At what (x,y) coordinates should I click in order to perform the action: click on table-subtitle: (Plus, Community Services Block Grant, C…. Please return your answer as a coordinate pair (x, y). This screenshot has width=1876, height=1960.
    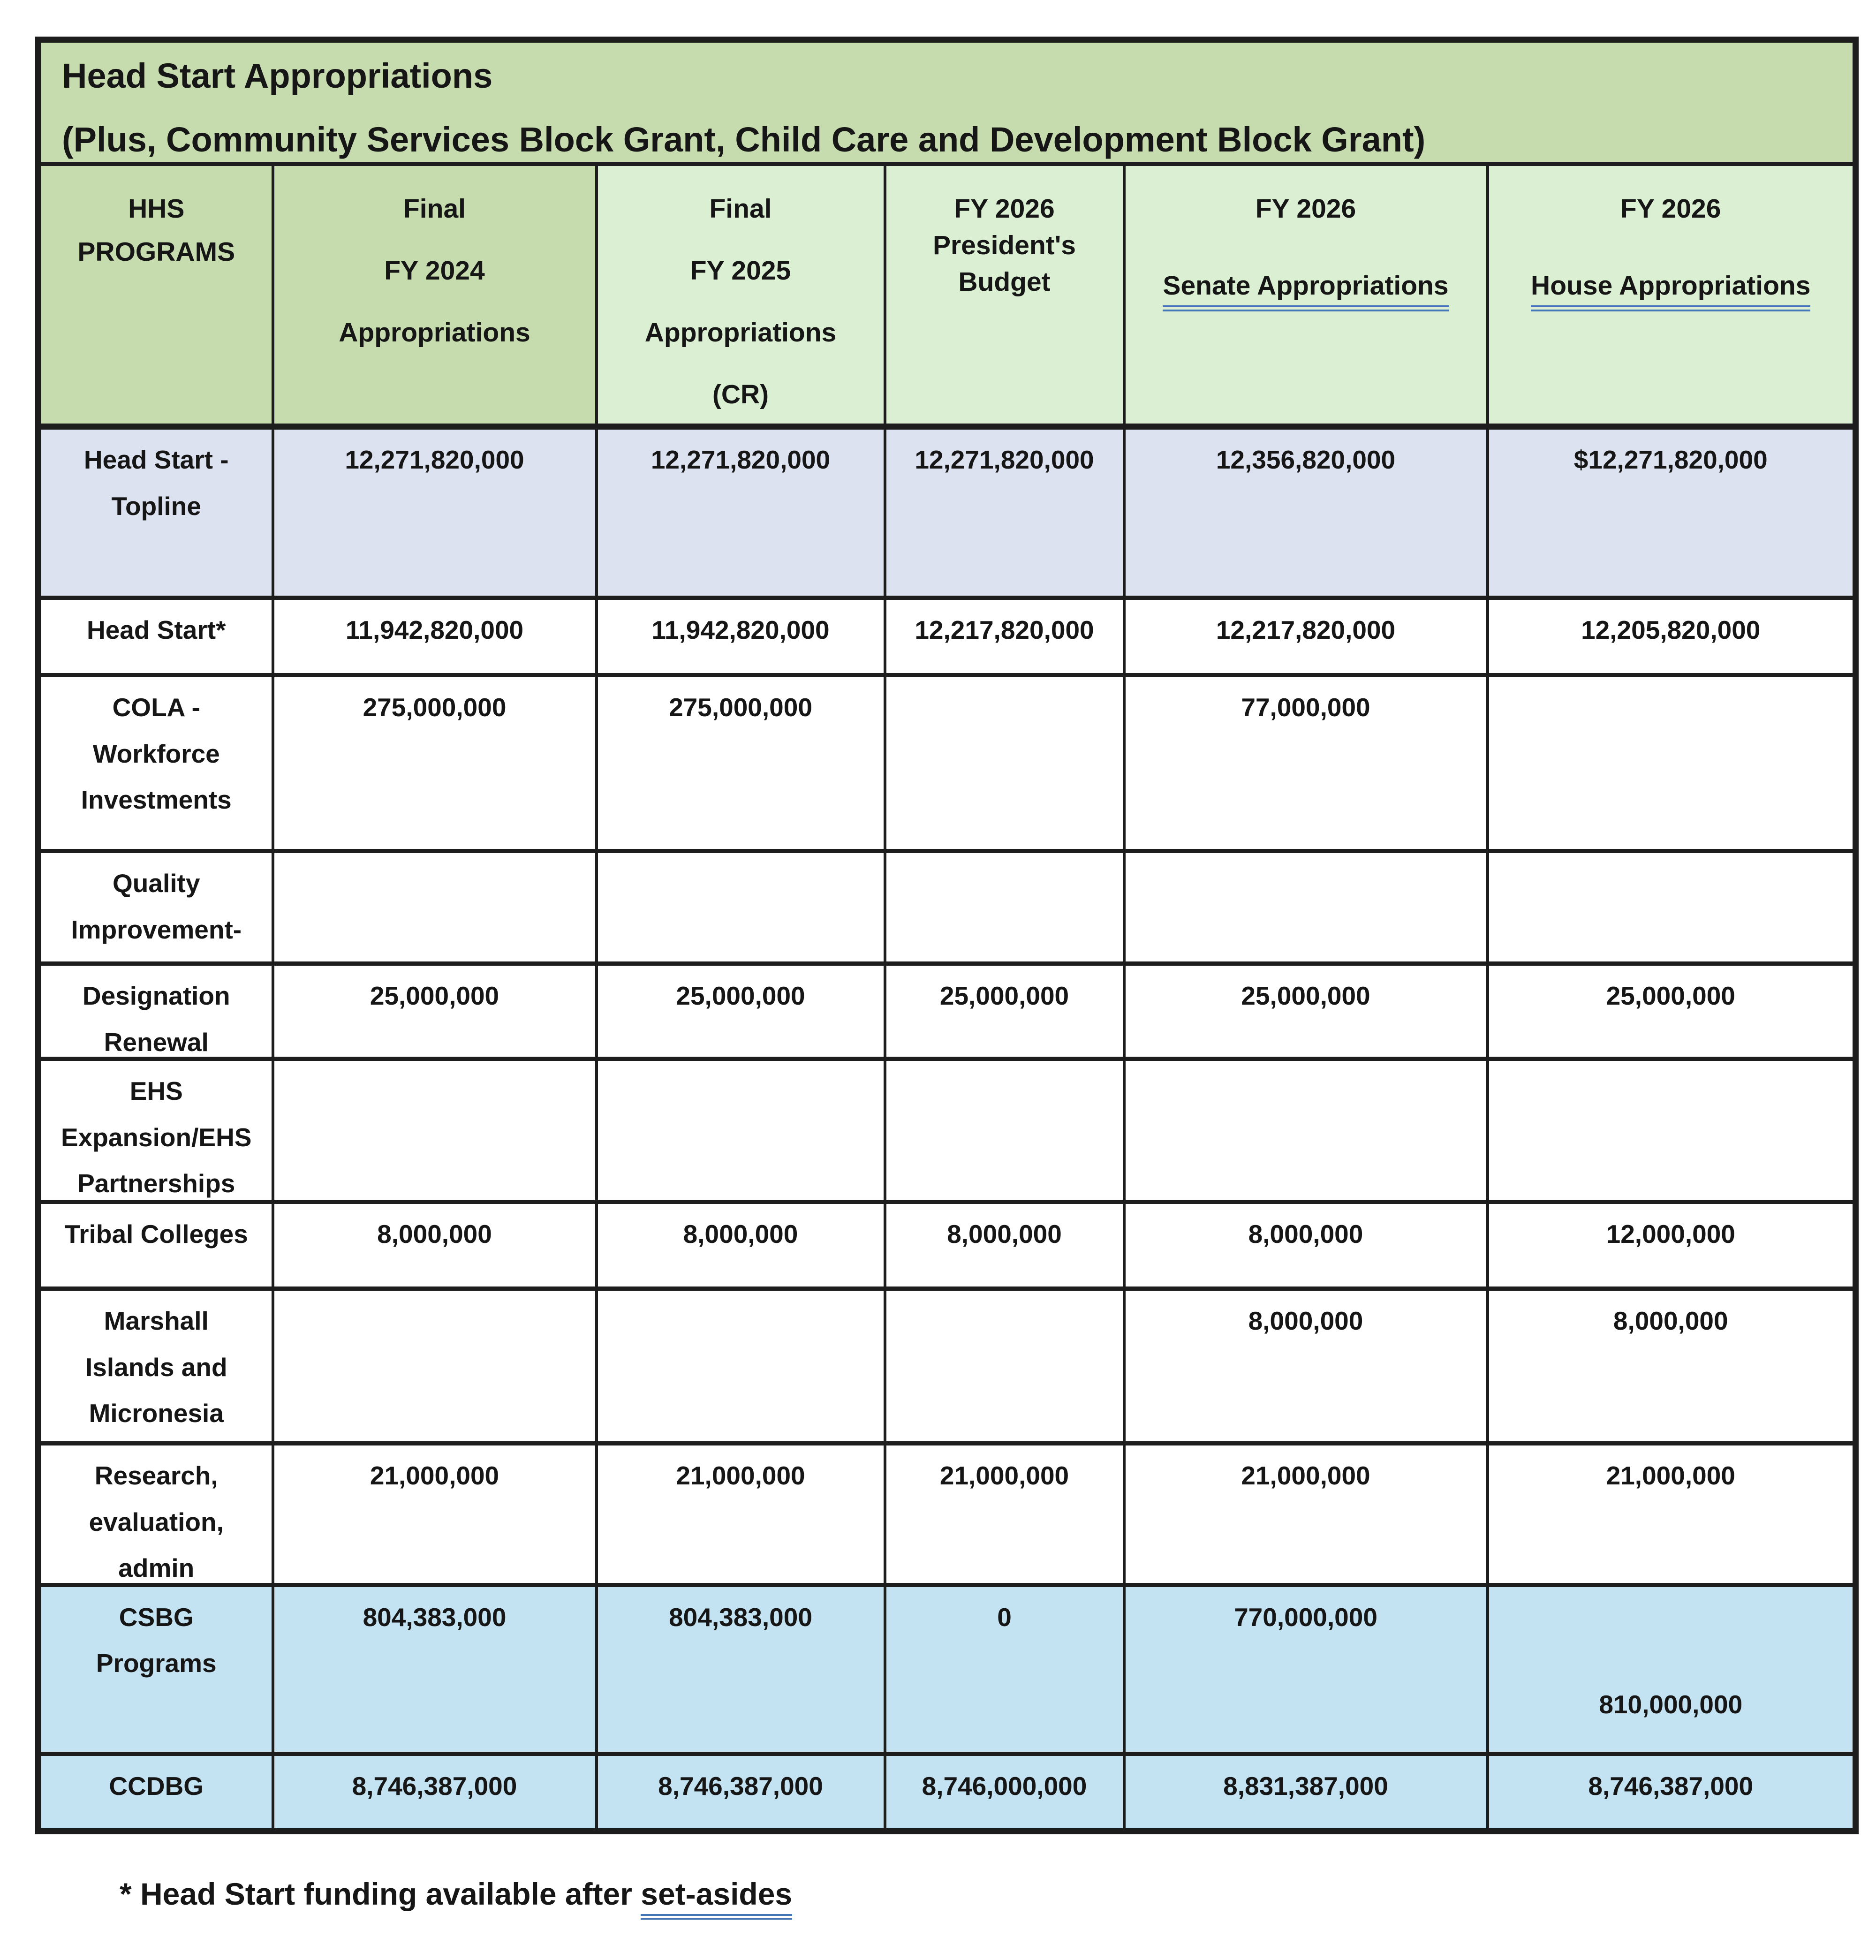
    Looking at the image, I should click on (744, 139).